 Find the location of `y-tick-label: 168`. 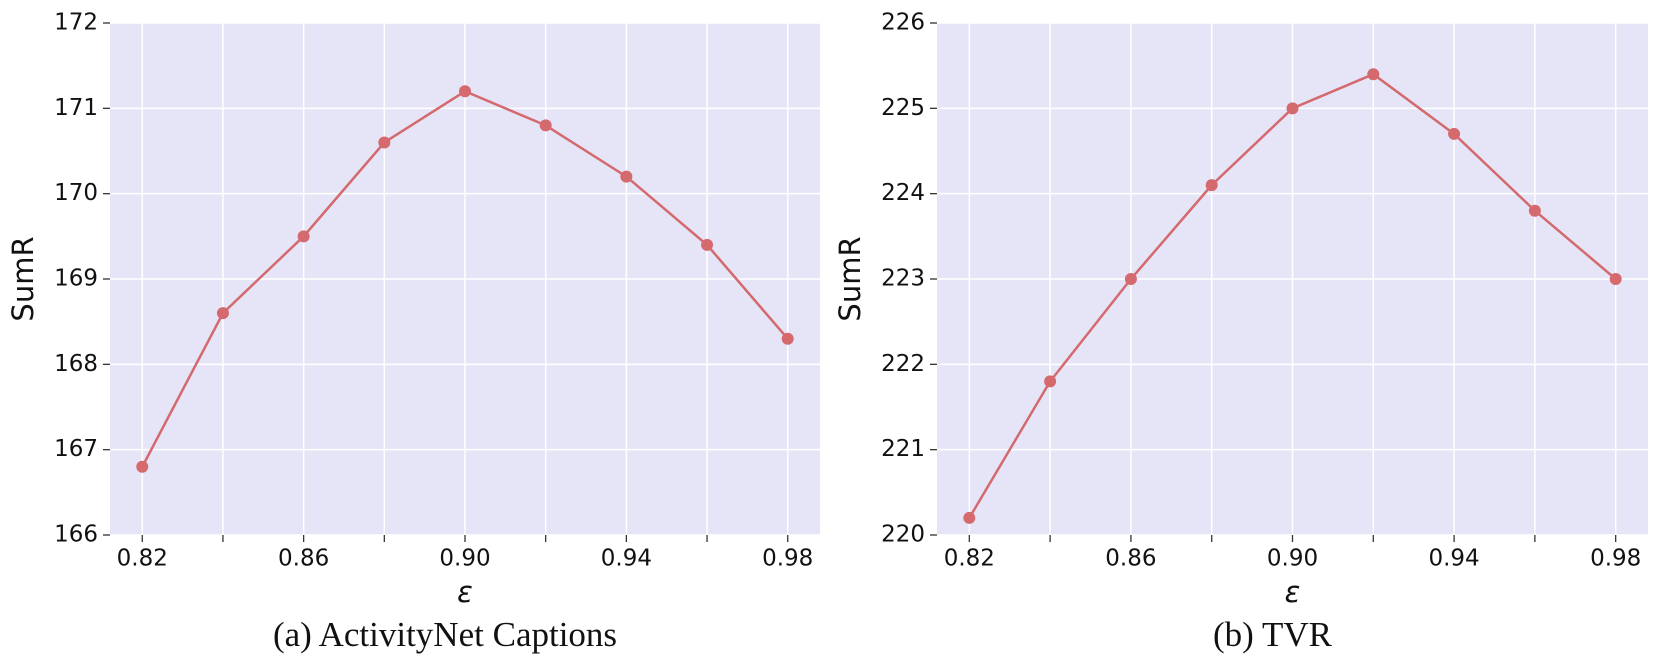

y-tick-label: 168 is located at coordinates (76, 364).